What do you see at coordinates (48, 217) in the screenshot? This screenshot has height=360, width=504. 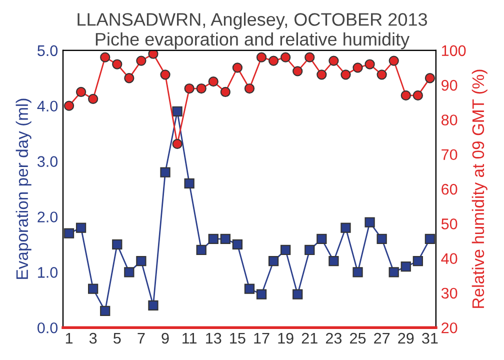 I see `y-tick-label: 2.0` at bounding box center [48, 217].